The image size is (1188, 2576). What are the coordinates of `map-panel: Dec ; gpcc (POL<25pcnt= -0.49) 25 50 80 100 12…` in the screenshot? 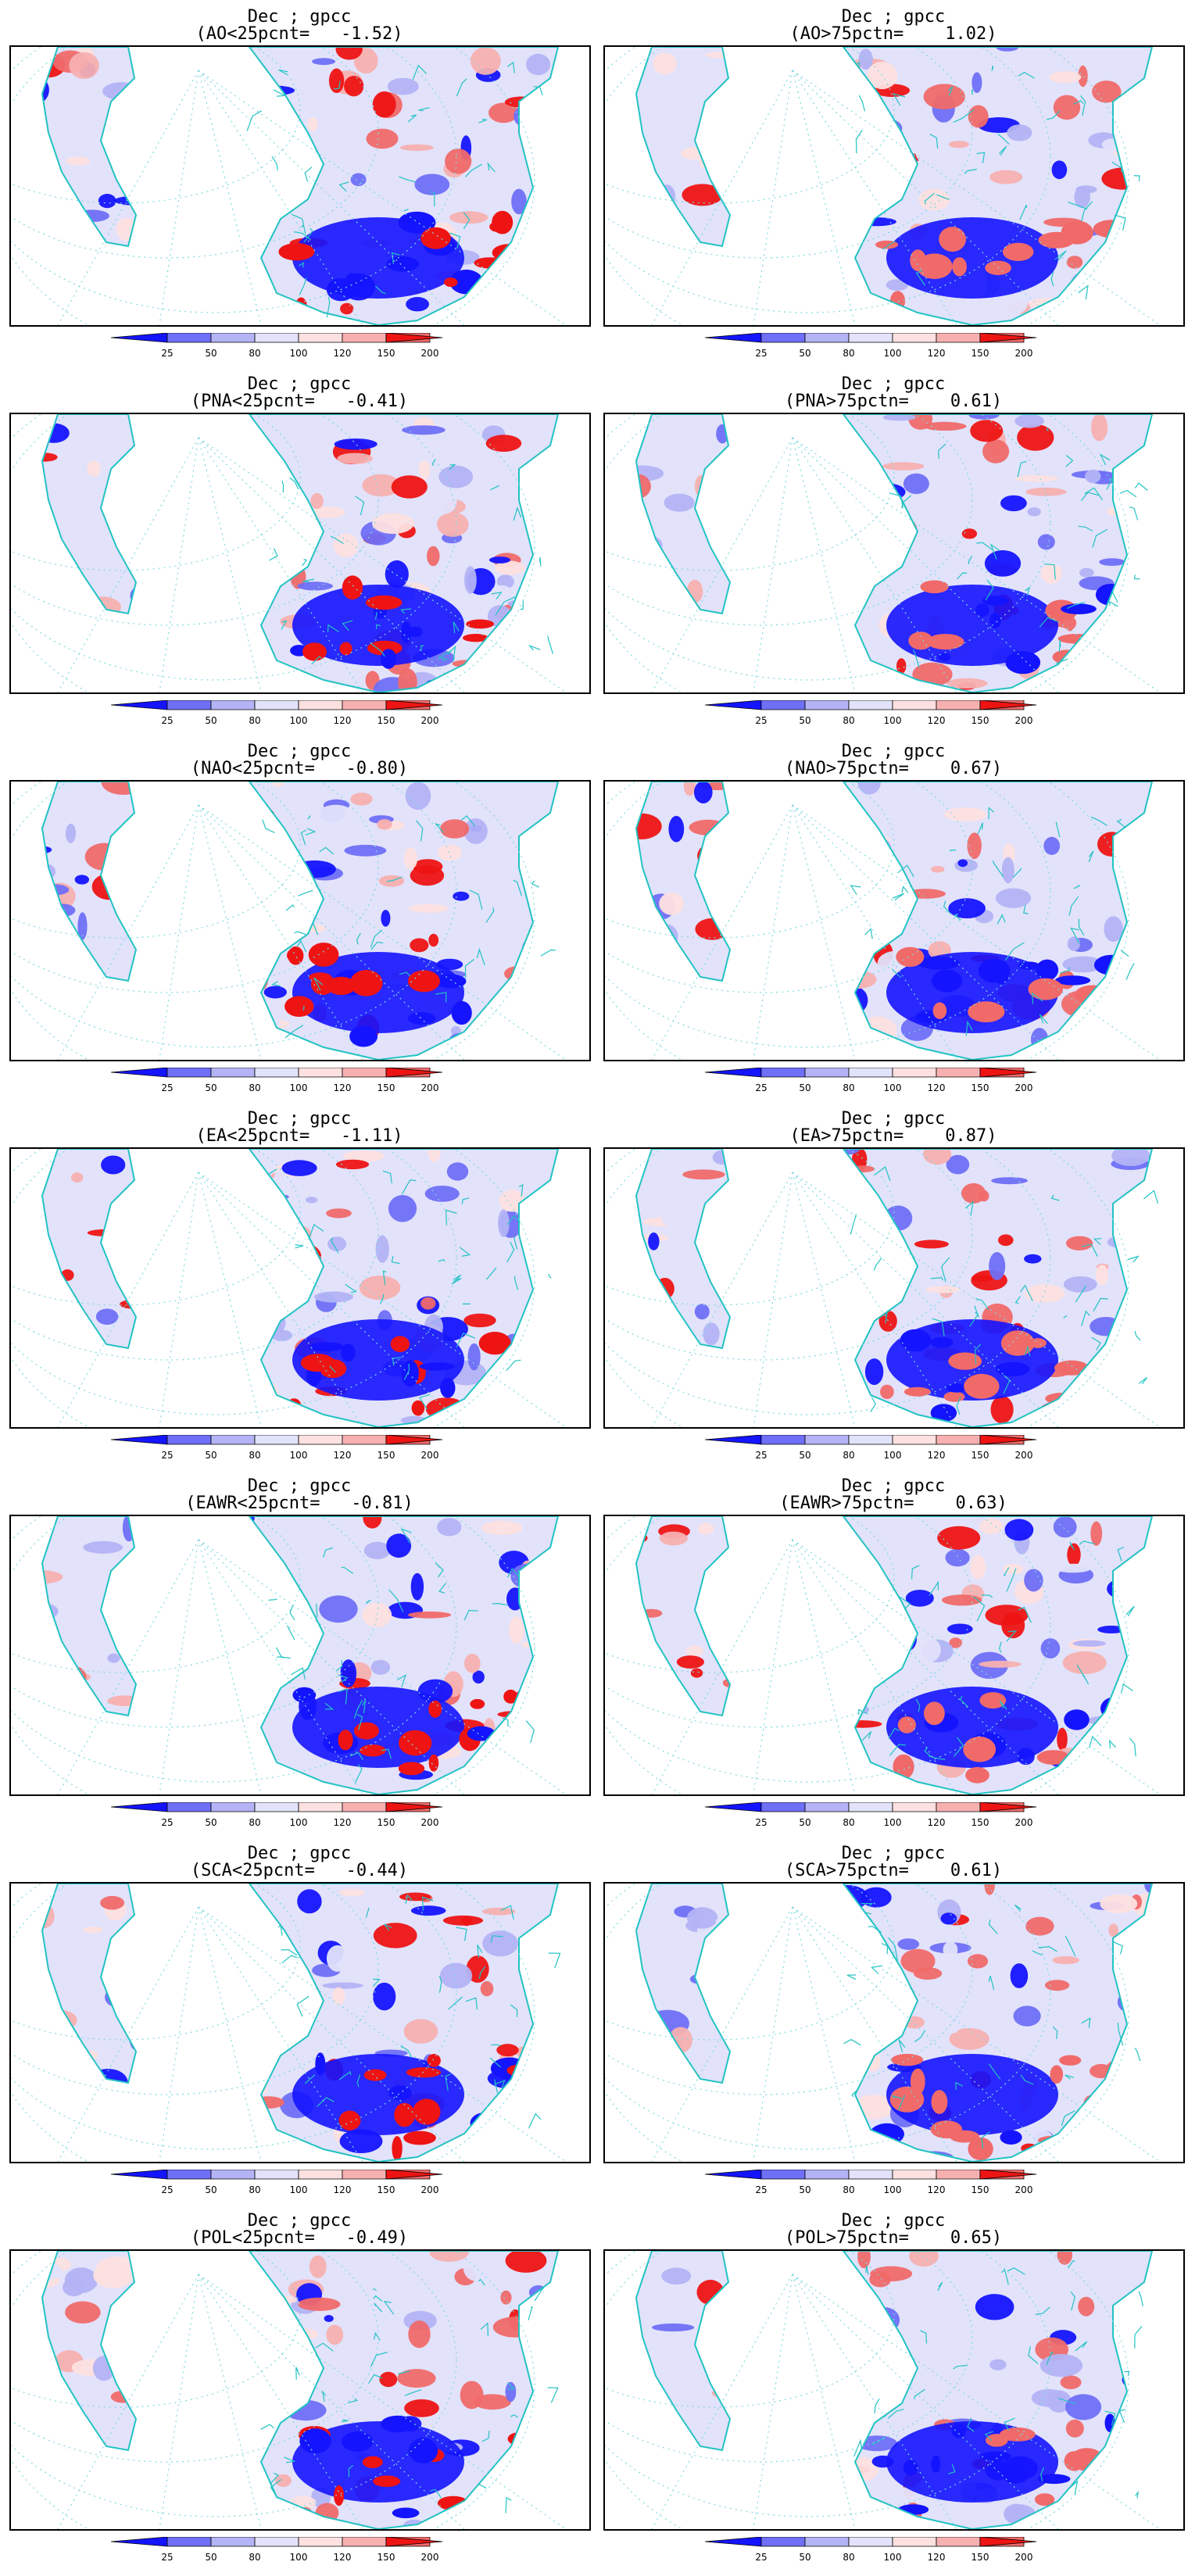 It's located at (300, 2392).